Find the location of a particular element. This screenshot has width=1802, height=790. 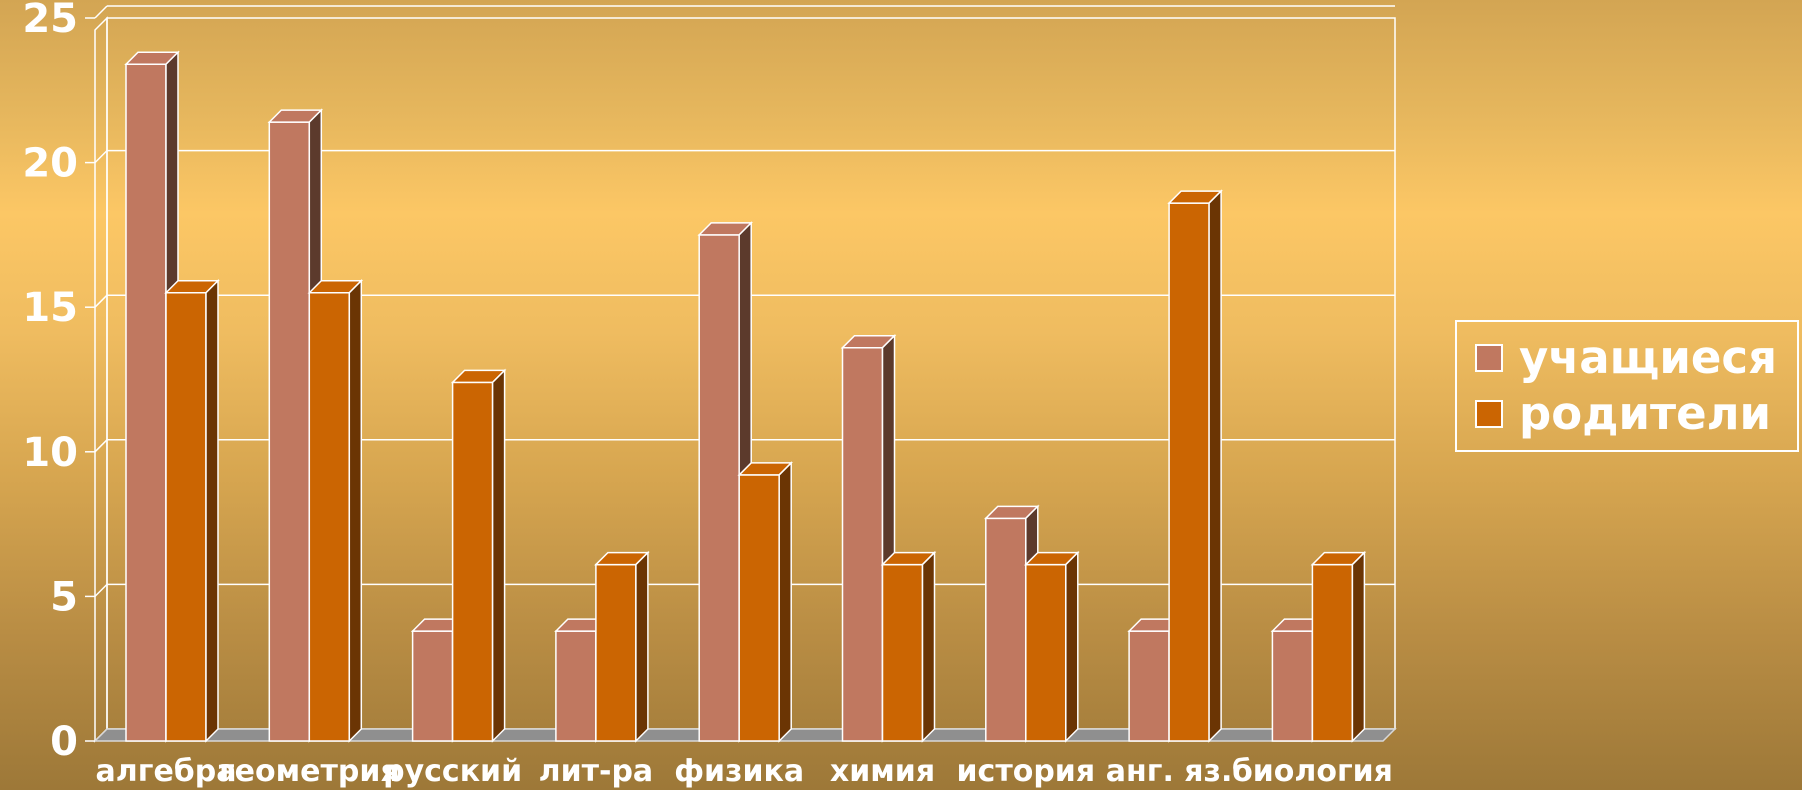

x-category-label: русский is located at coordinates (452, 771).